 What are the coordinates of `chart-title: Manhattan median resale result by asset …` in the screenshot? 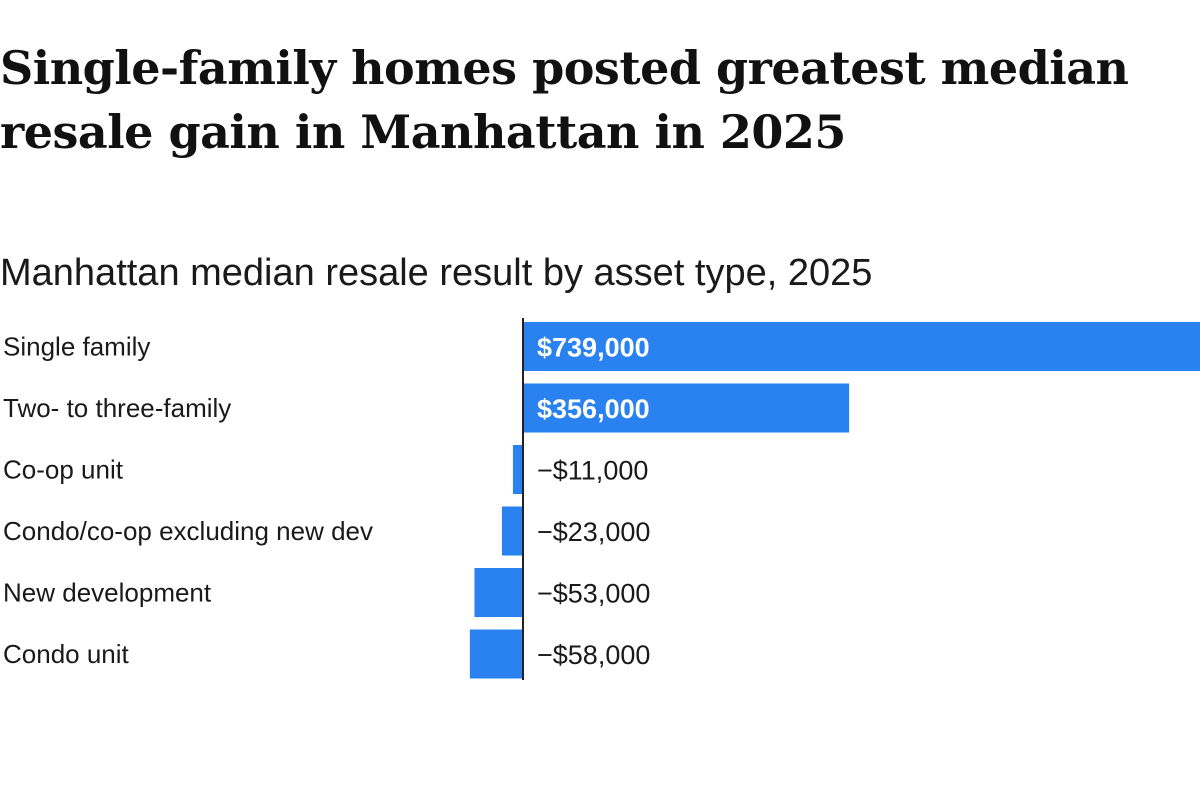 It's located at (436, 273).